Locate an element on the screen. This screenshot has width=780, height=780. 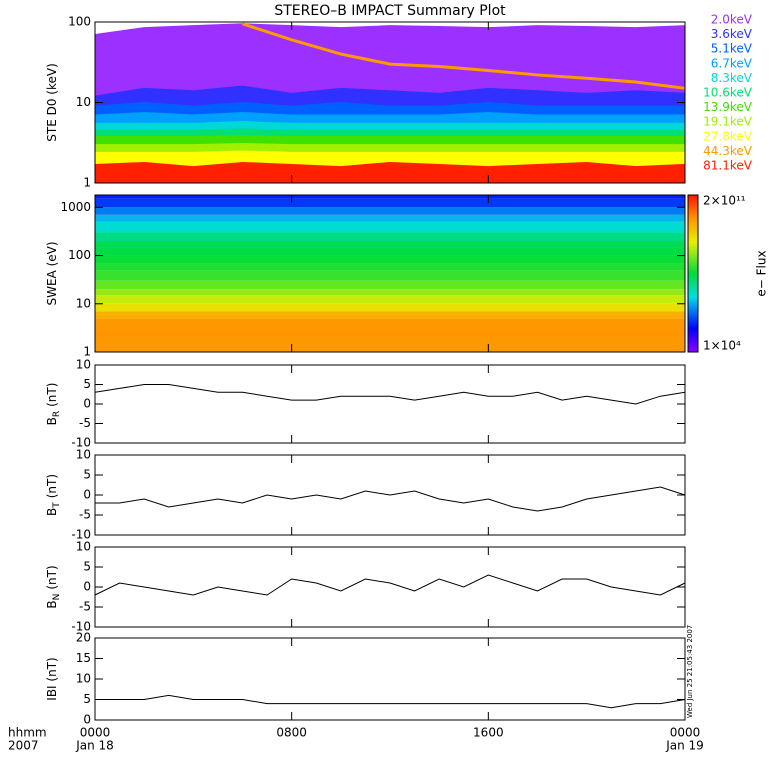
panel: -10 -5 0 5 10 BT (nT) is located at coordinates (365, 495).